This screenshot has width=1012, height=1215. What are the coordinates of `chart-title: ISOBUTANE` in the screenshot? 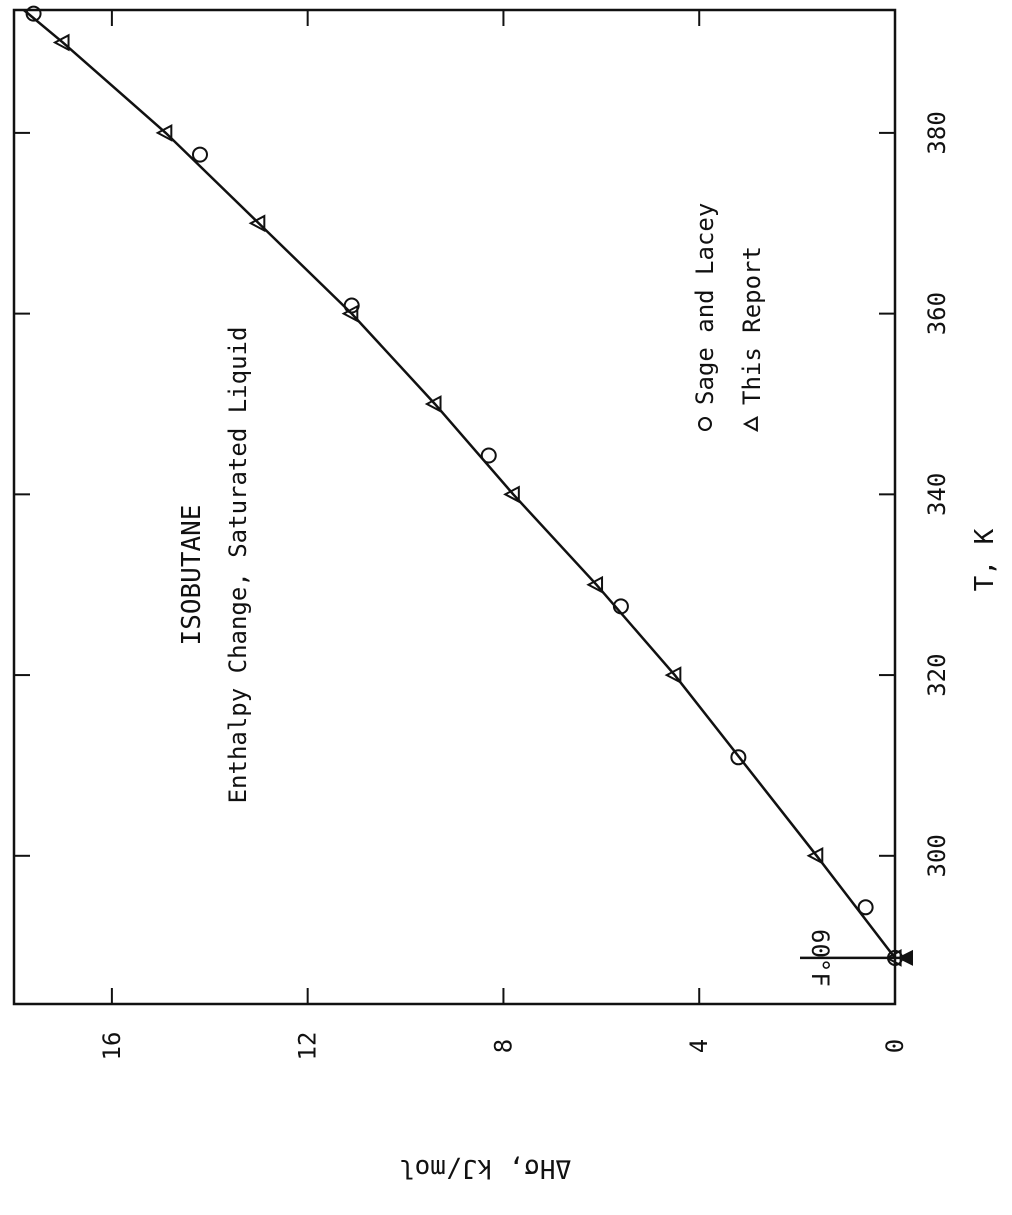 It's located at (192, 575).